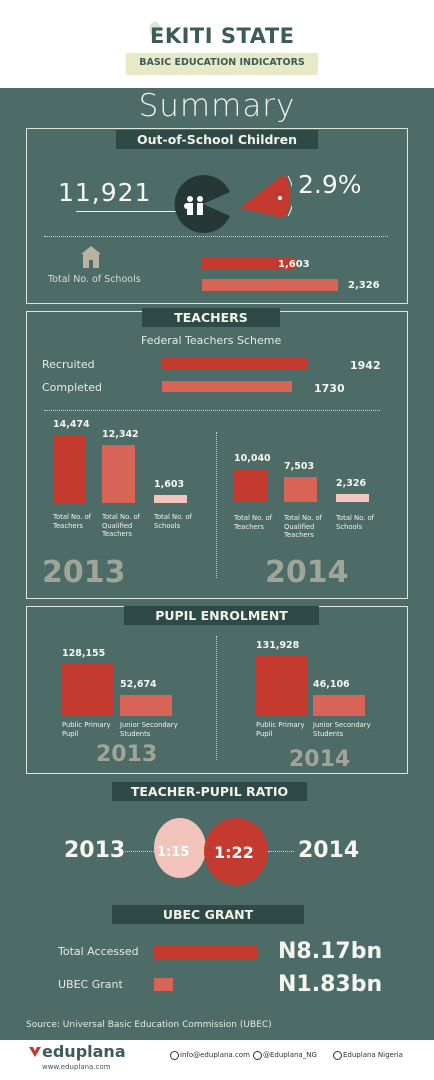  Describe the element at coordinates (98, 951) in the screenshot. I see `accessed-label: Total Accessed` at that location.